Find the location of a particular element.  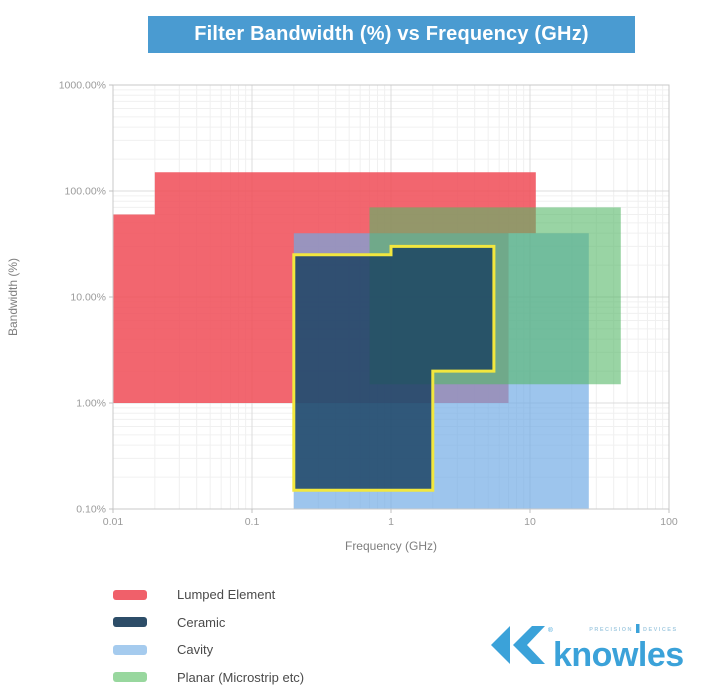

legend-label: Lumped Element is located at coordinates (226, 594).